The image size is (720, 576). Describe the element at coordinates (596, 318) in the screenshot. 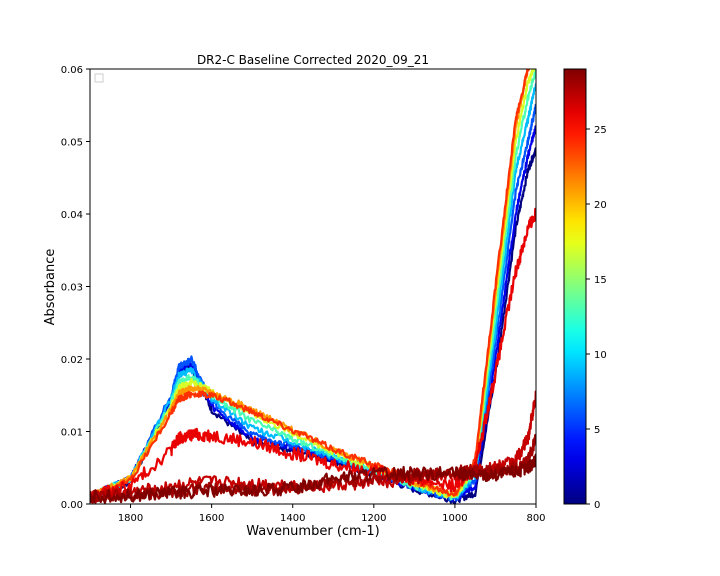

I see `colorbar-axis: 0 5 10 15 20 25` at that location.